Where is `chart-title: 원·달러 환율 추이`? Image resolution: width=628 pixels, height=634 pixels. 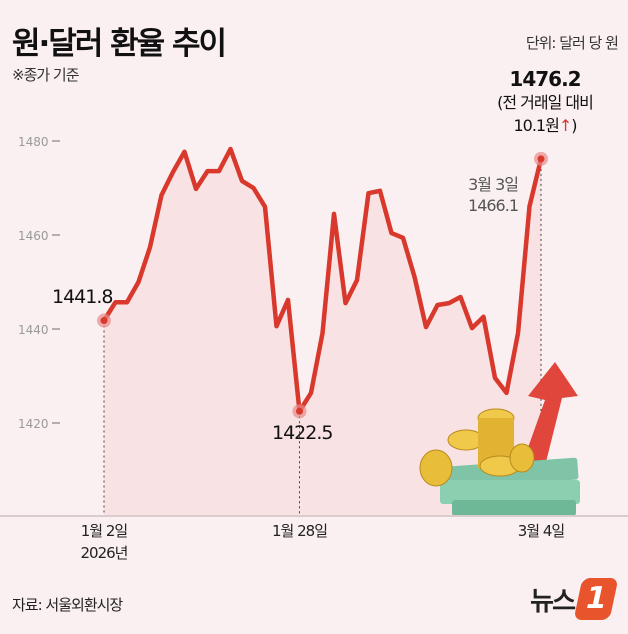 chart-title: 원·달러 환율 추이 is located at coordinates (119, 44).